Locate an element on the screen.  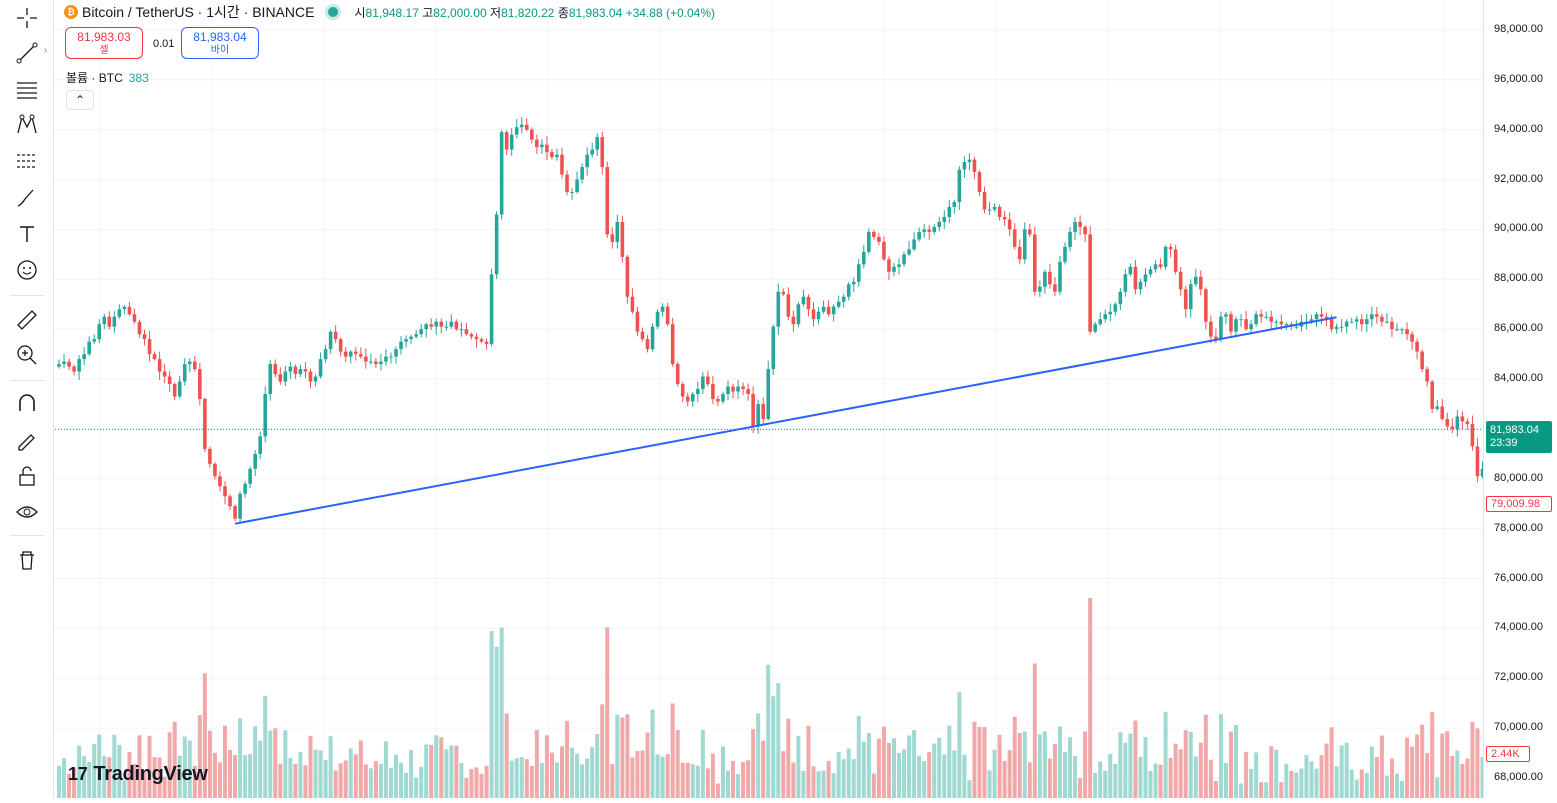
price-tick-label: 72,000.00 is located at coordinates (1518, 677).